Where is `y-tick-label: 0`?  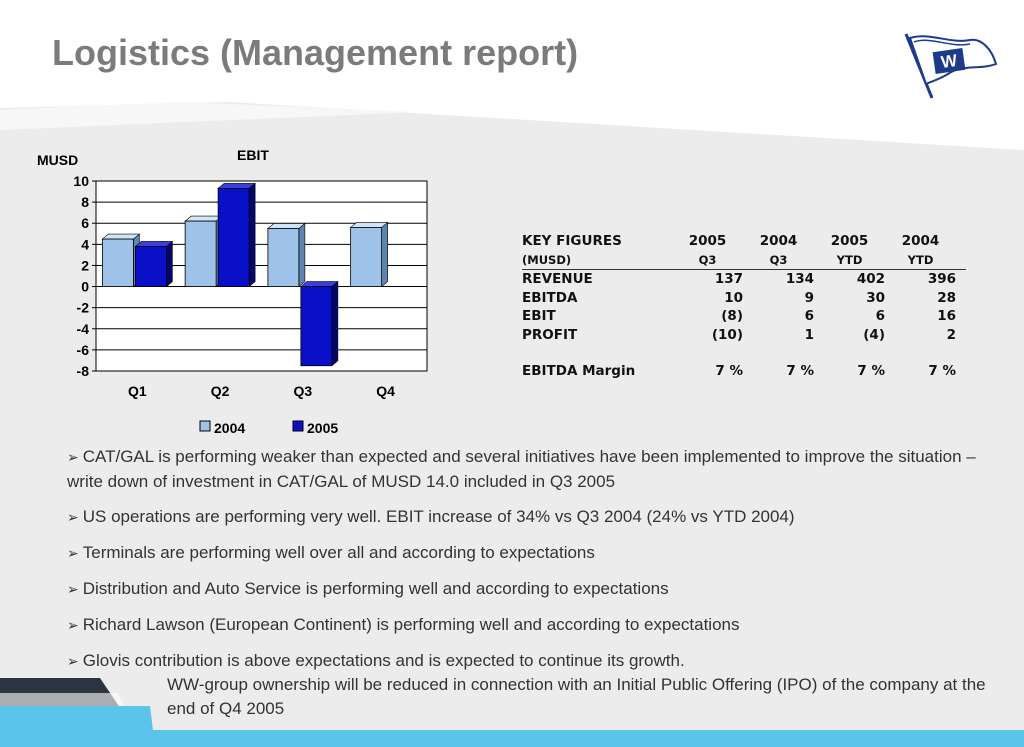
y-tick-label: 0 is located at coordinates (85, 287).